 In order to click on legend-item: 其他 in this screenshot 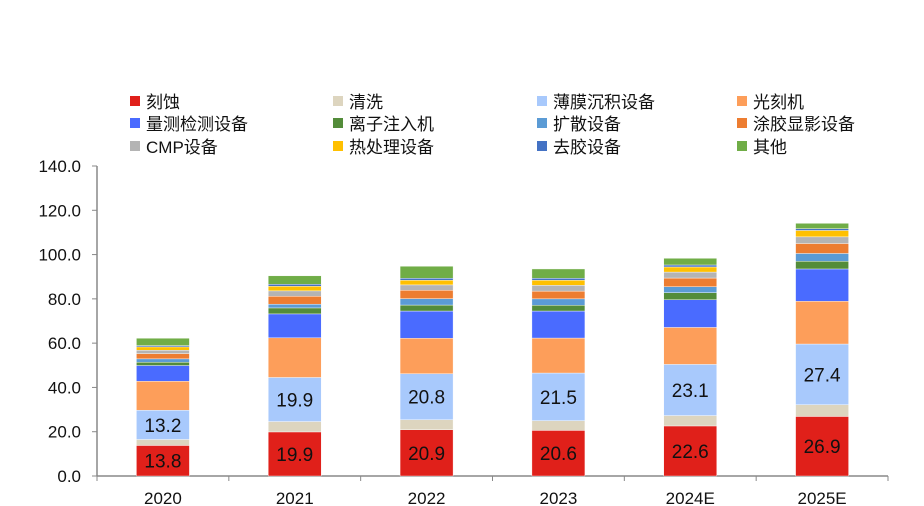, I will do `click(762, 145)`.